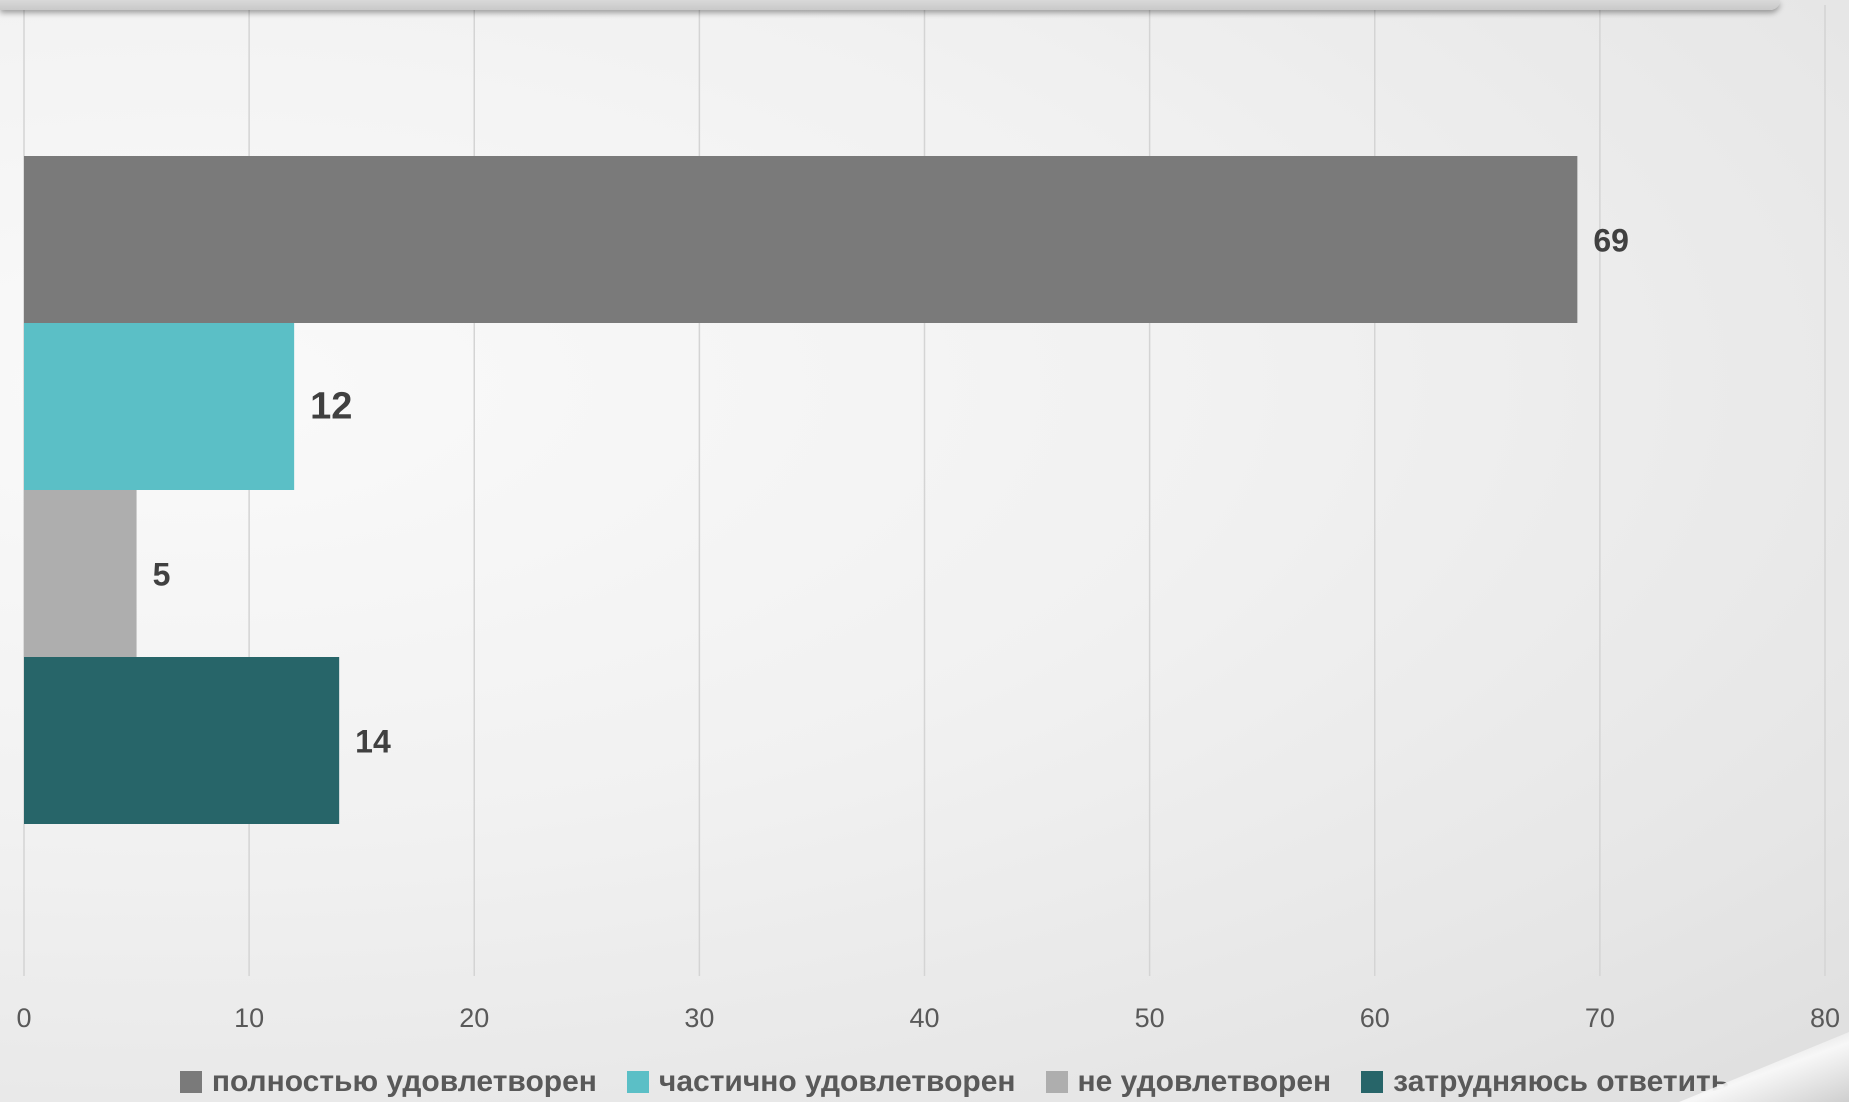  I want to click on x-axis-ticks: 0 10 20 30 40 50 60 70 80, so click(928, 1018).